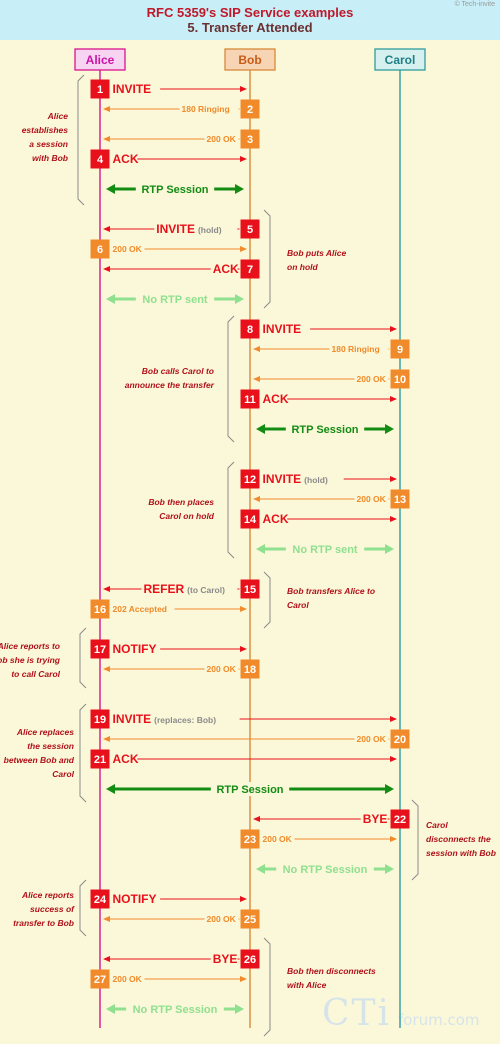  Describe the element at coordinates (43, 923) in the screenshot. I see `note-line: transfer to Bob` at that location.